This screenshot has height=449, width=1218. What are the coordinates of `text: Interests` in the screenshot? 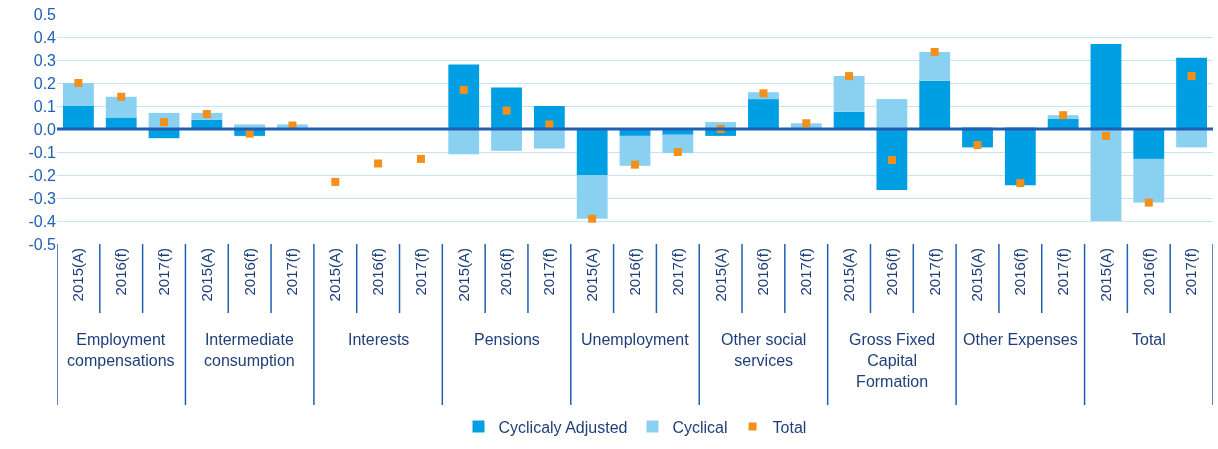 It's located at (379, 339).